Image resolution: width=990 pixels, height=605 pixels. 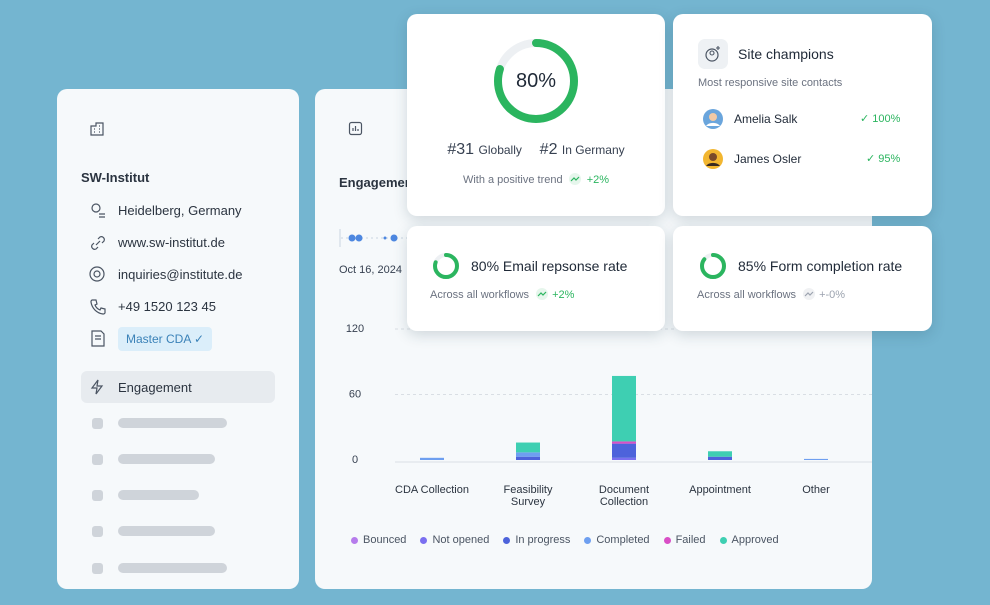 I want to click on legend-label: Failed, so click(x=690, y=540).